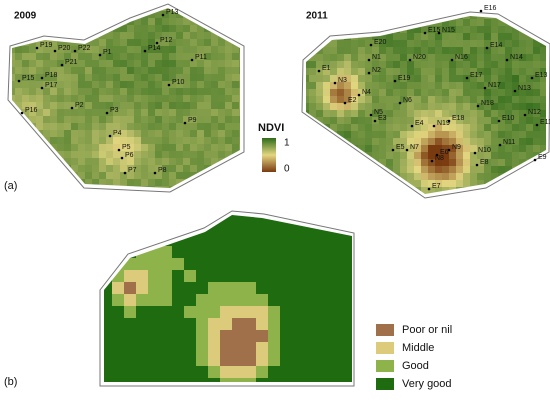  Describe the element at coordinates (494, 85) in the screenshot. I see `point-label: N17` at that location.